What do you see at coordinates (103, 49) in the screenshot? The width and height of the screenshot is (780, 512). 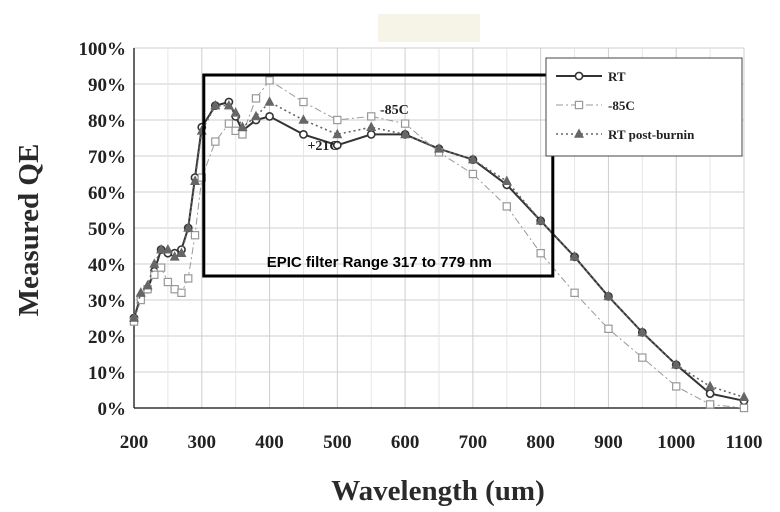 I see `y-tick-label: 100%` at bounding box center [103, 49].